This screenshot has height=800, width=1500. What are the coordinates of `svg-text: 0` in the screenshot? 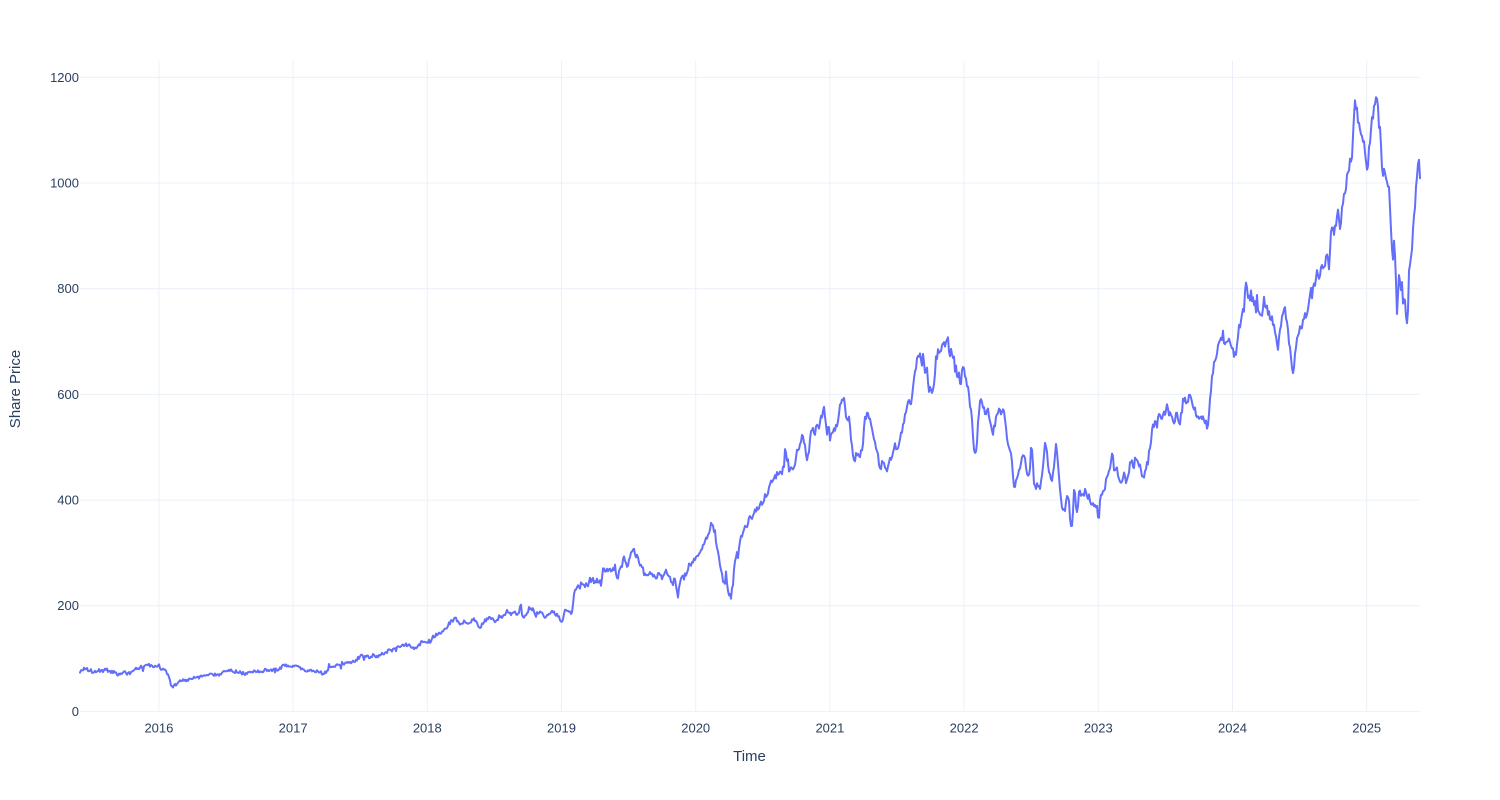 It's located at (75, 711).